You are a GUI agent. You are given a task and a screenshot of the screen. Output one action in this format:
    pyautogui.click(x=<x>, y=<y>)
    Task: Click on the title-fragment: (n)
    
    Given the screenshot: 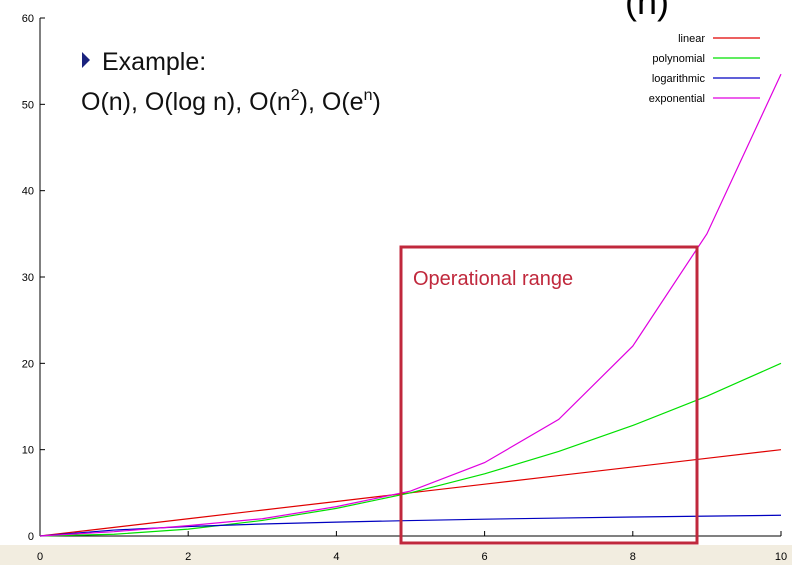 What is the action you would take?
    pyautogui.click(x=647, y=11)
    